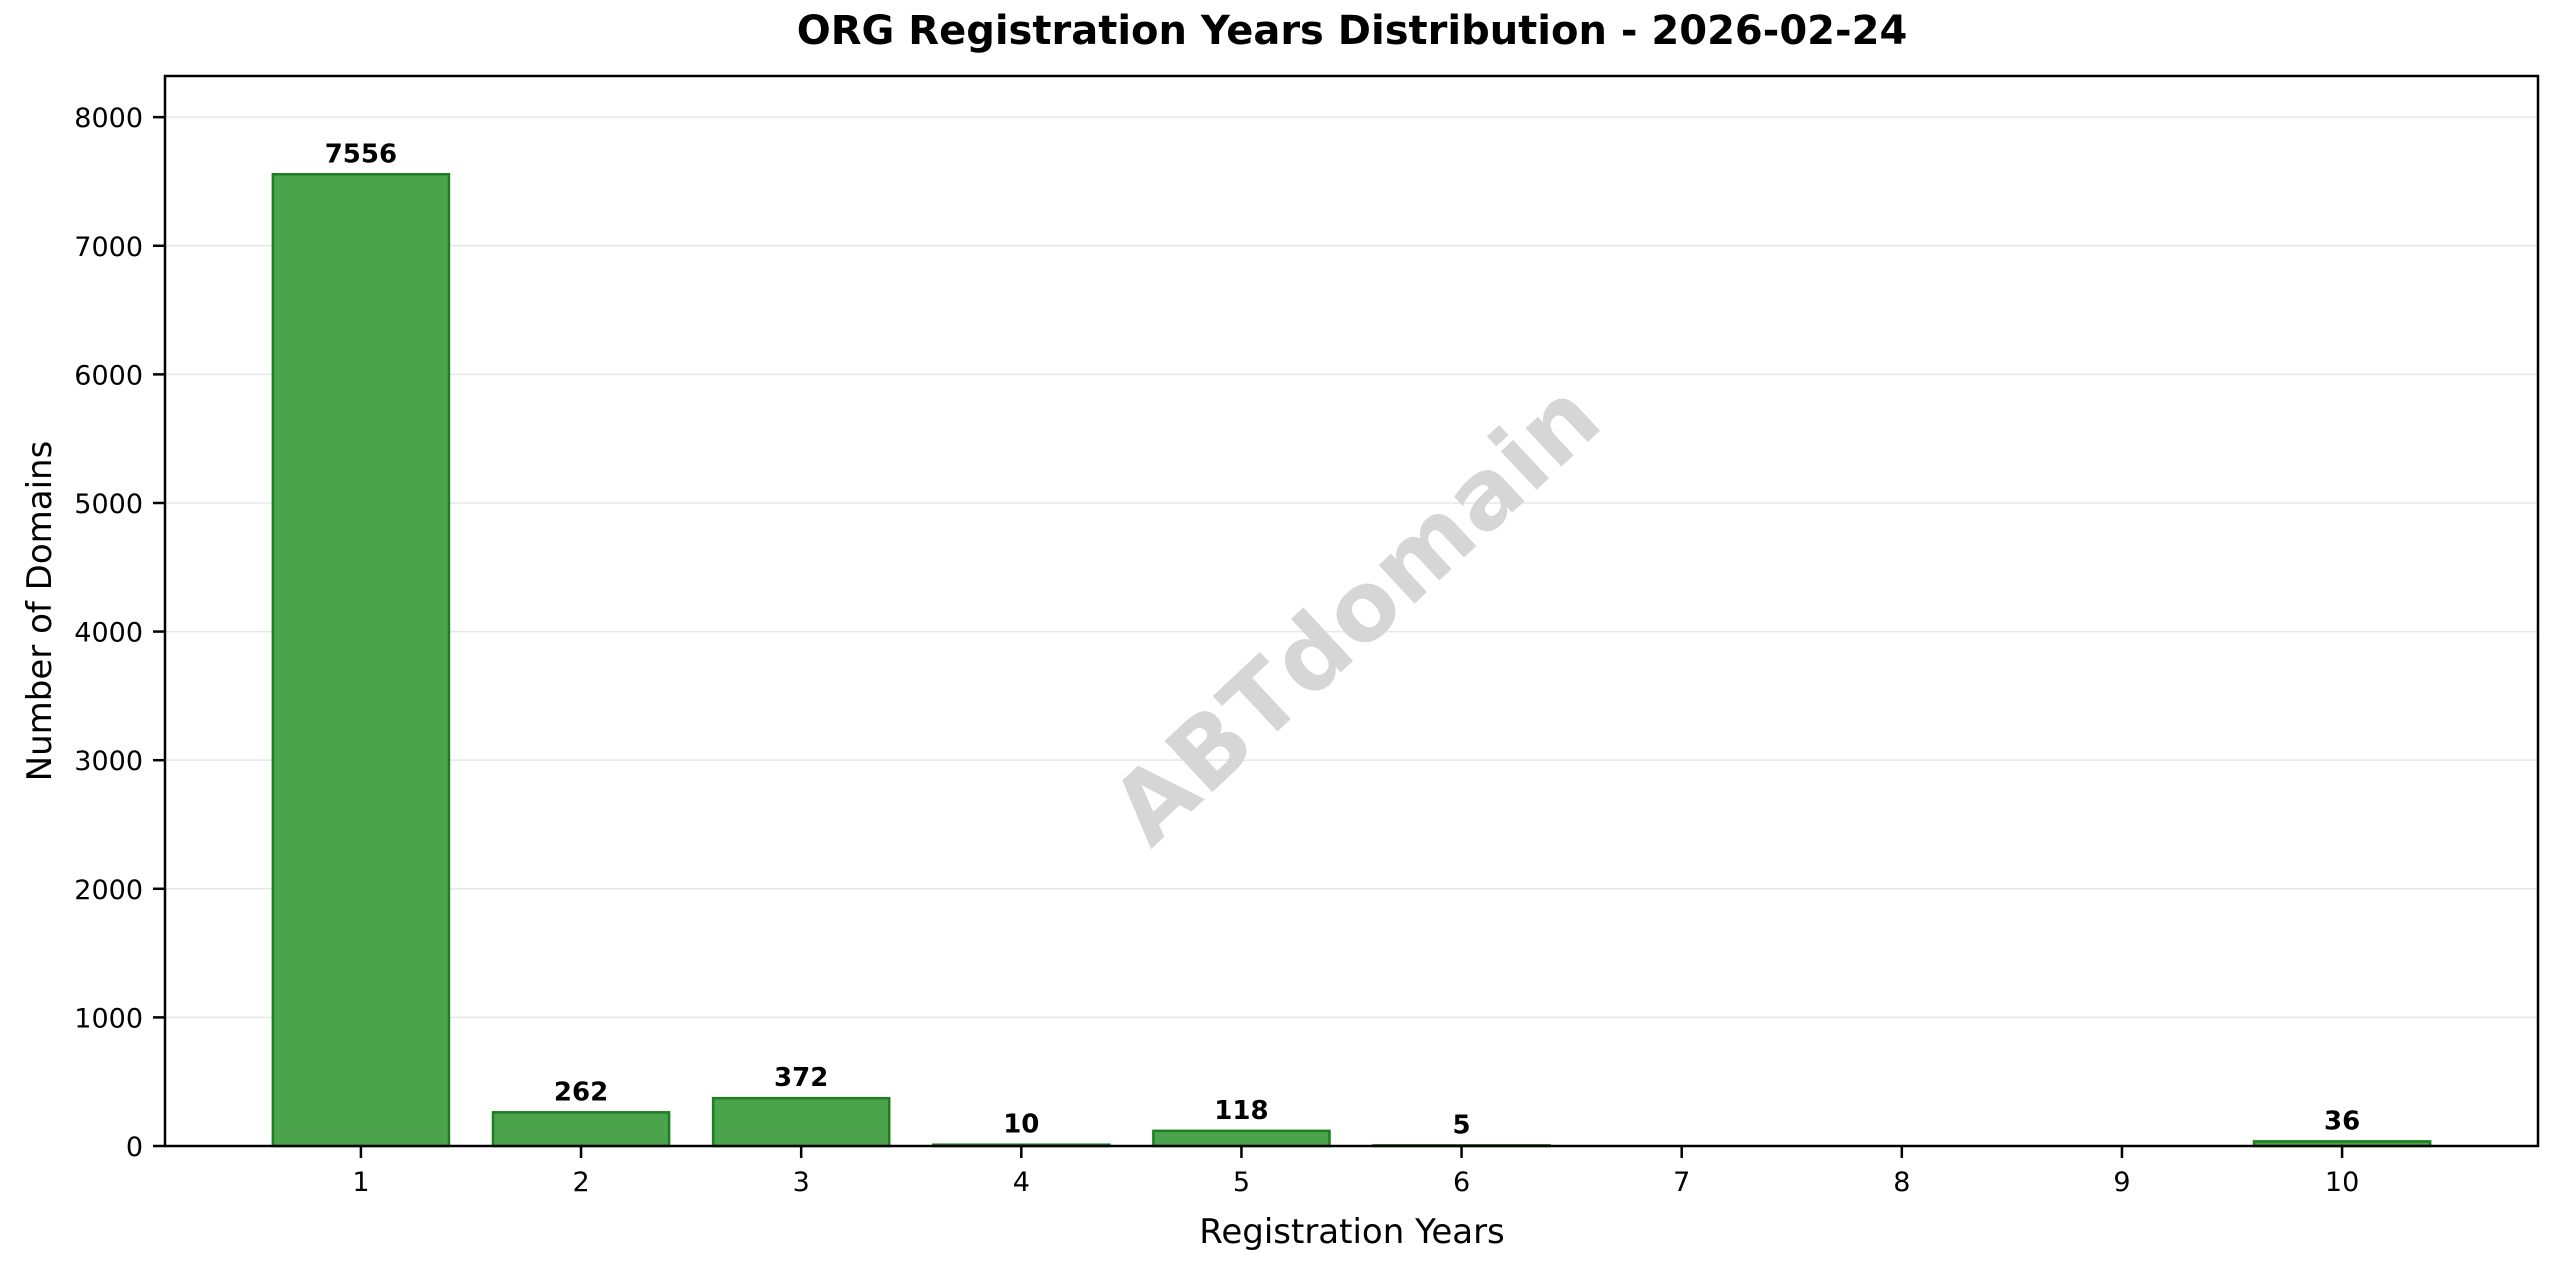 This screenshot has width=2560, height=1271. I want to click on x-tick-label: 1, so click(360, 1182).